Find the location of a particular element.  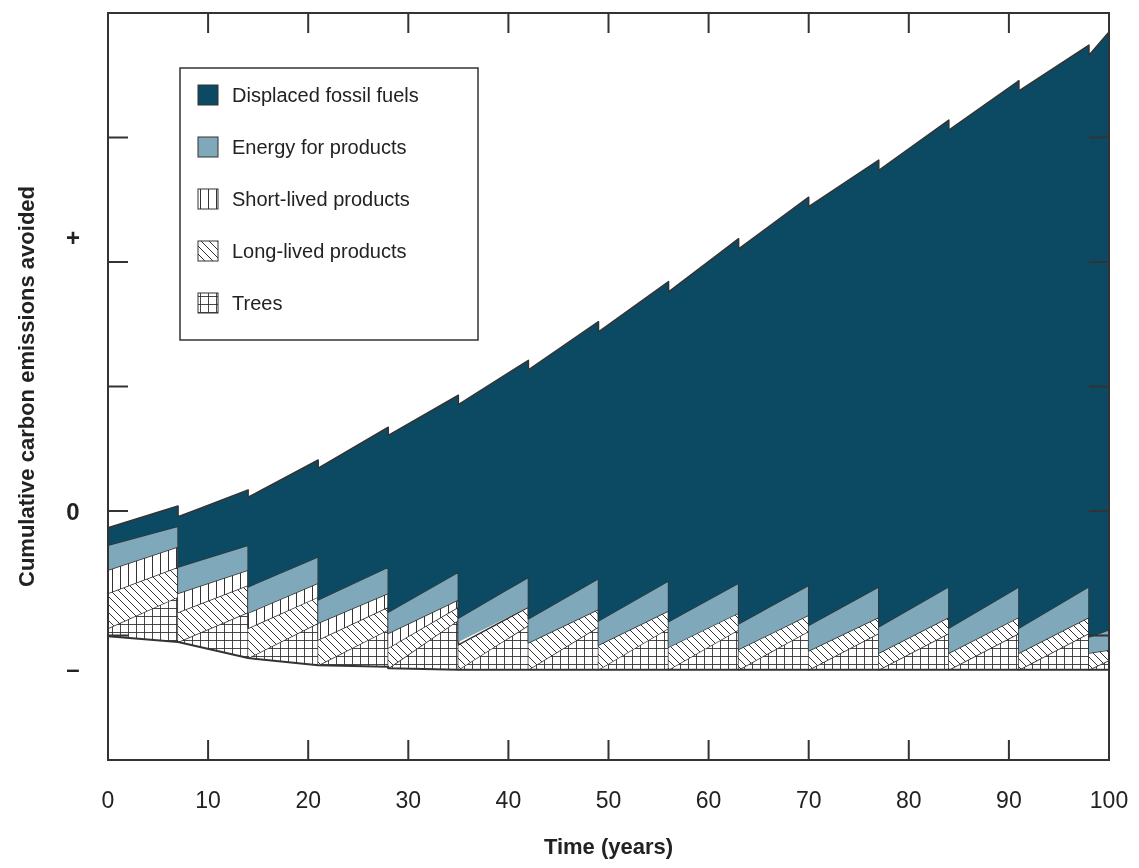

x-tick-label: 50 is located at coordinates (608, 800).